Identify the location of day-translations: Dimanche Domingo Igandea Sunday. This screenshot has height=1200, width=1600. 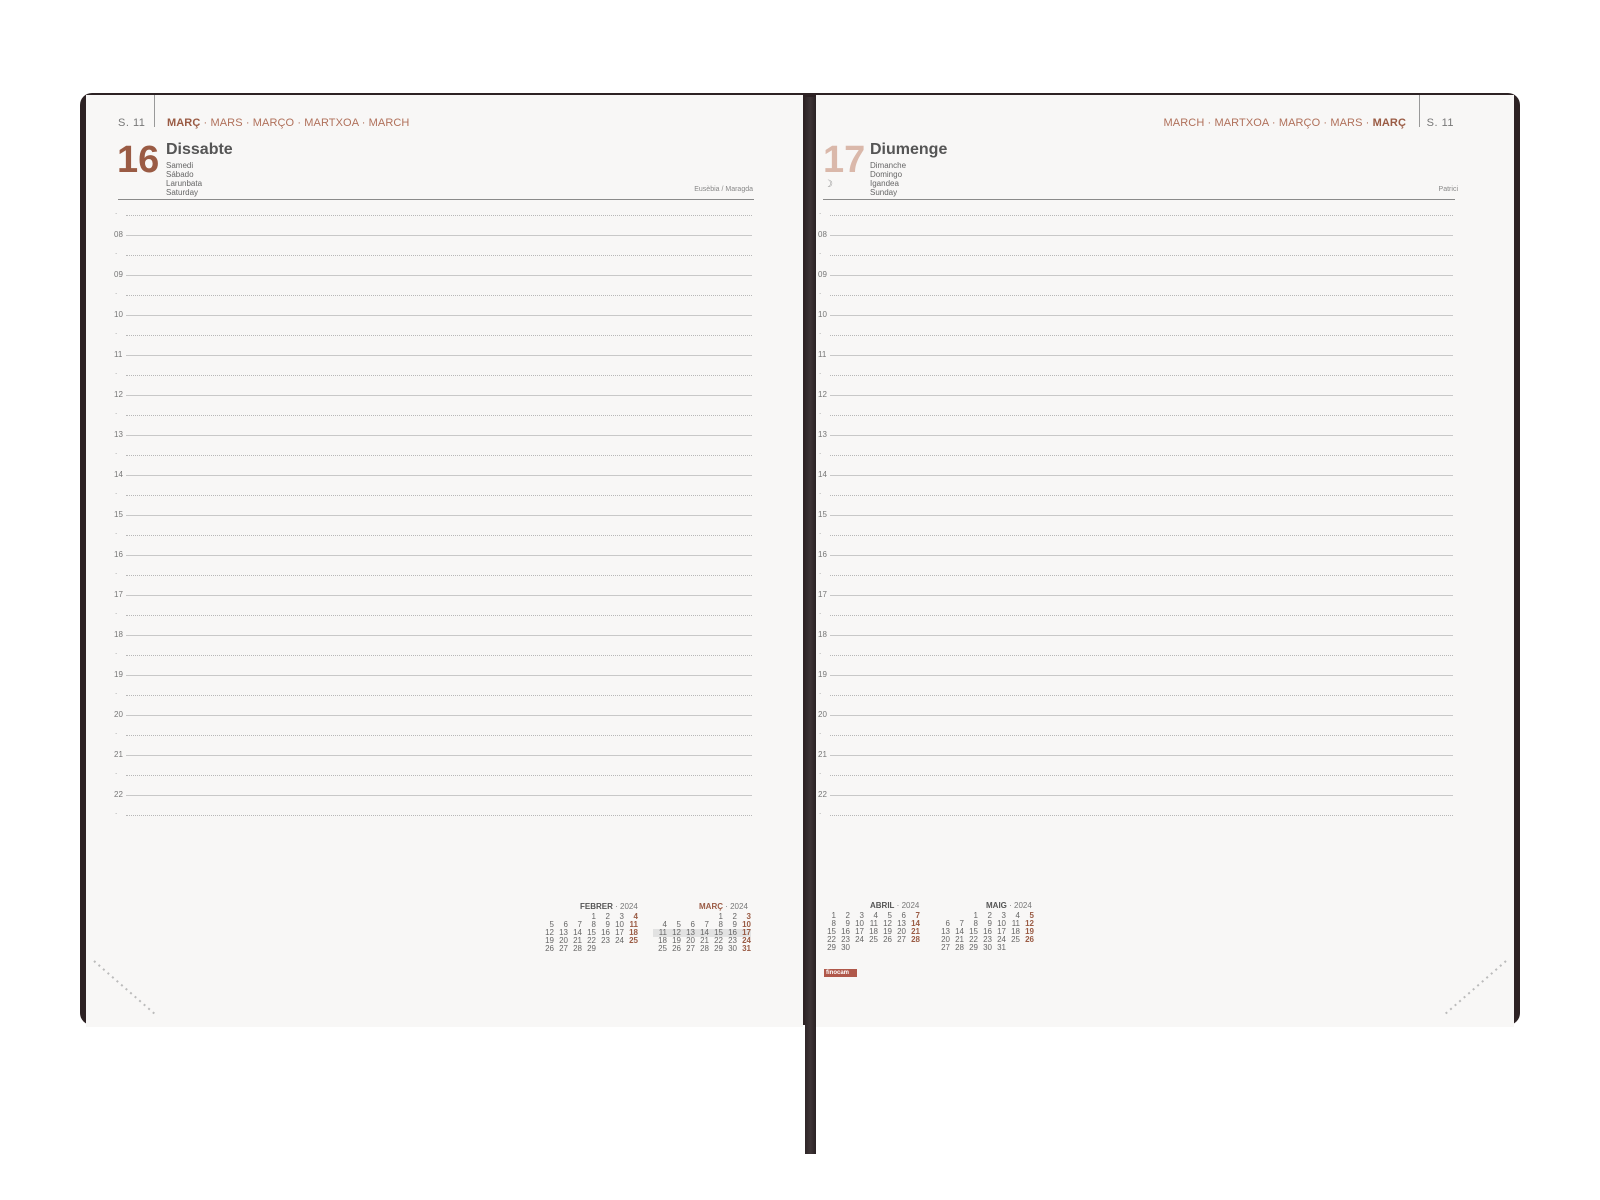
(888, 179).